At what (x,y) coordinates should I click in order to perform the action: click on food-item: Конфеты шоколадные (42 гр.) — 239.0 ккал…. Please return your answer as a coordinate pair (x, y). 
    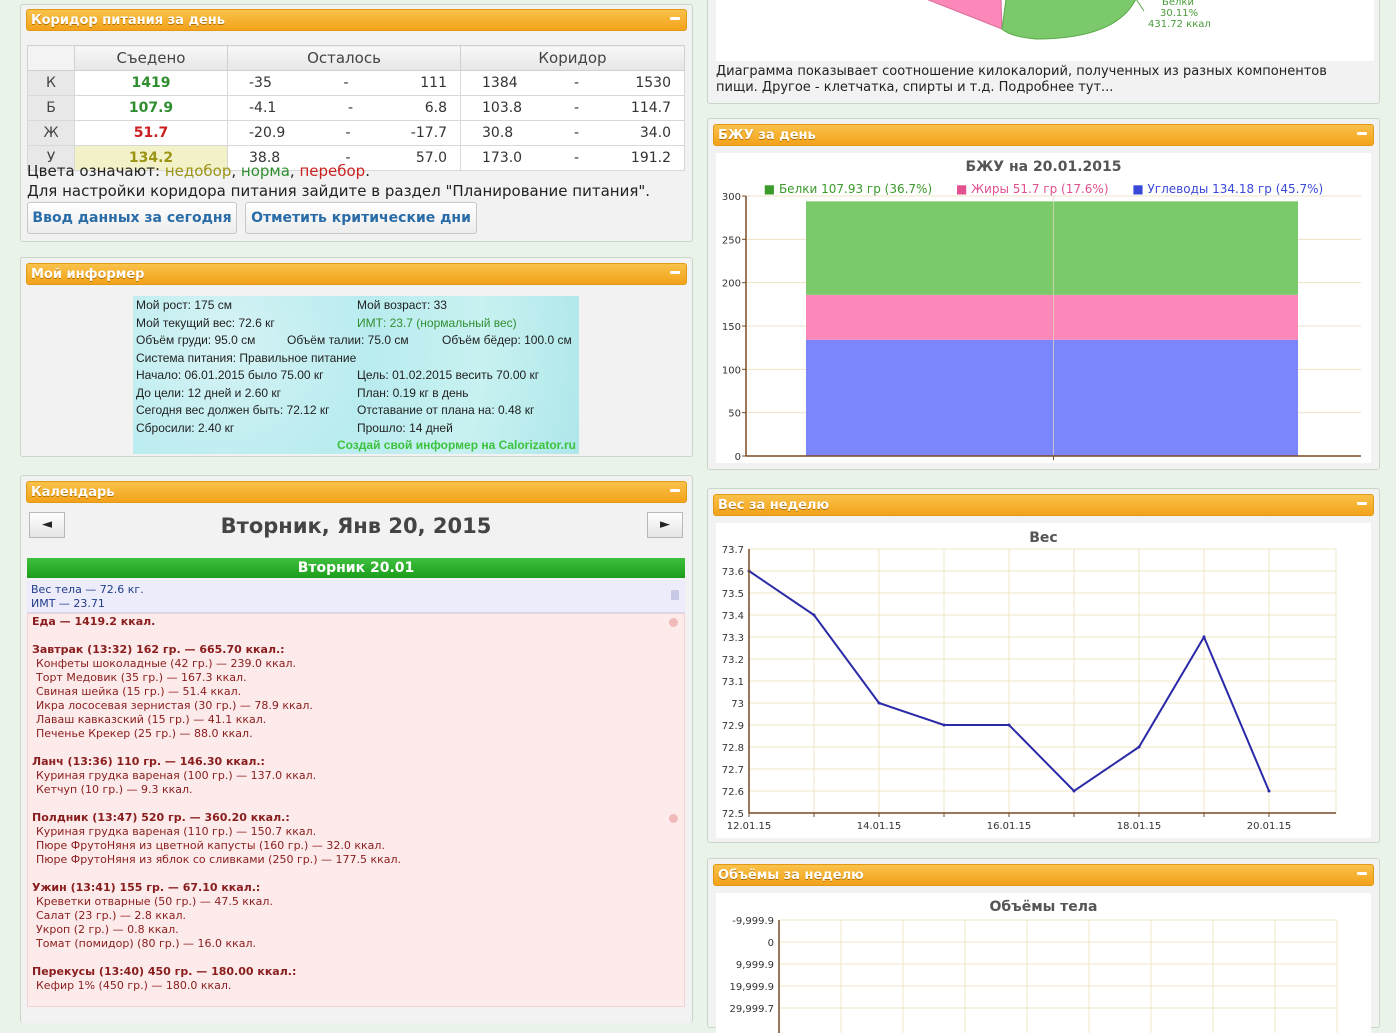
    Looking at the image, I should click on (166, 663).